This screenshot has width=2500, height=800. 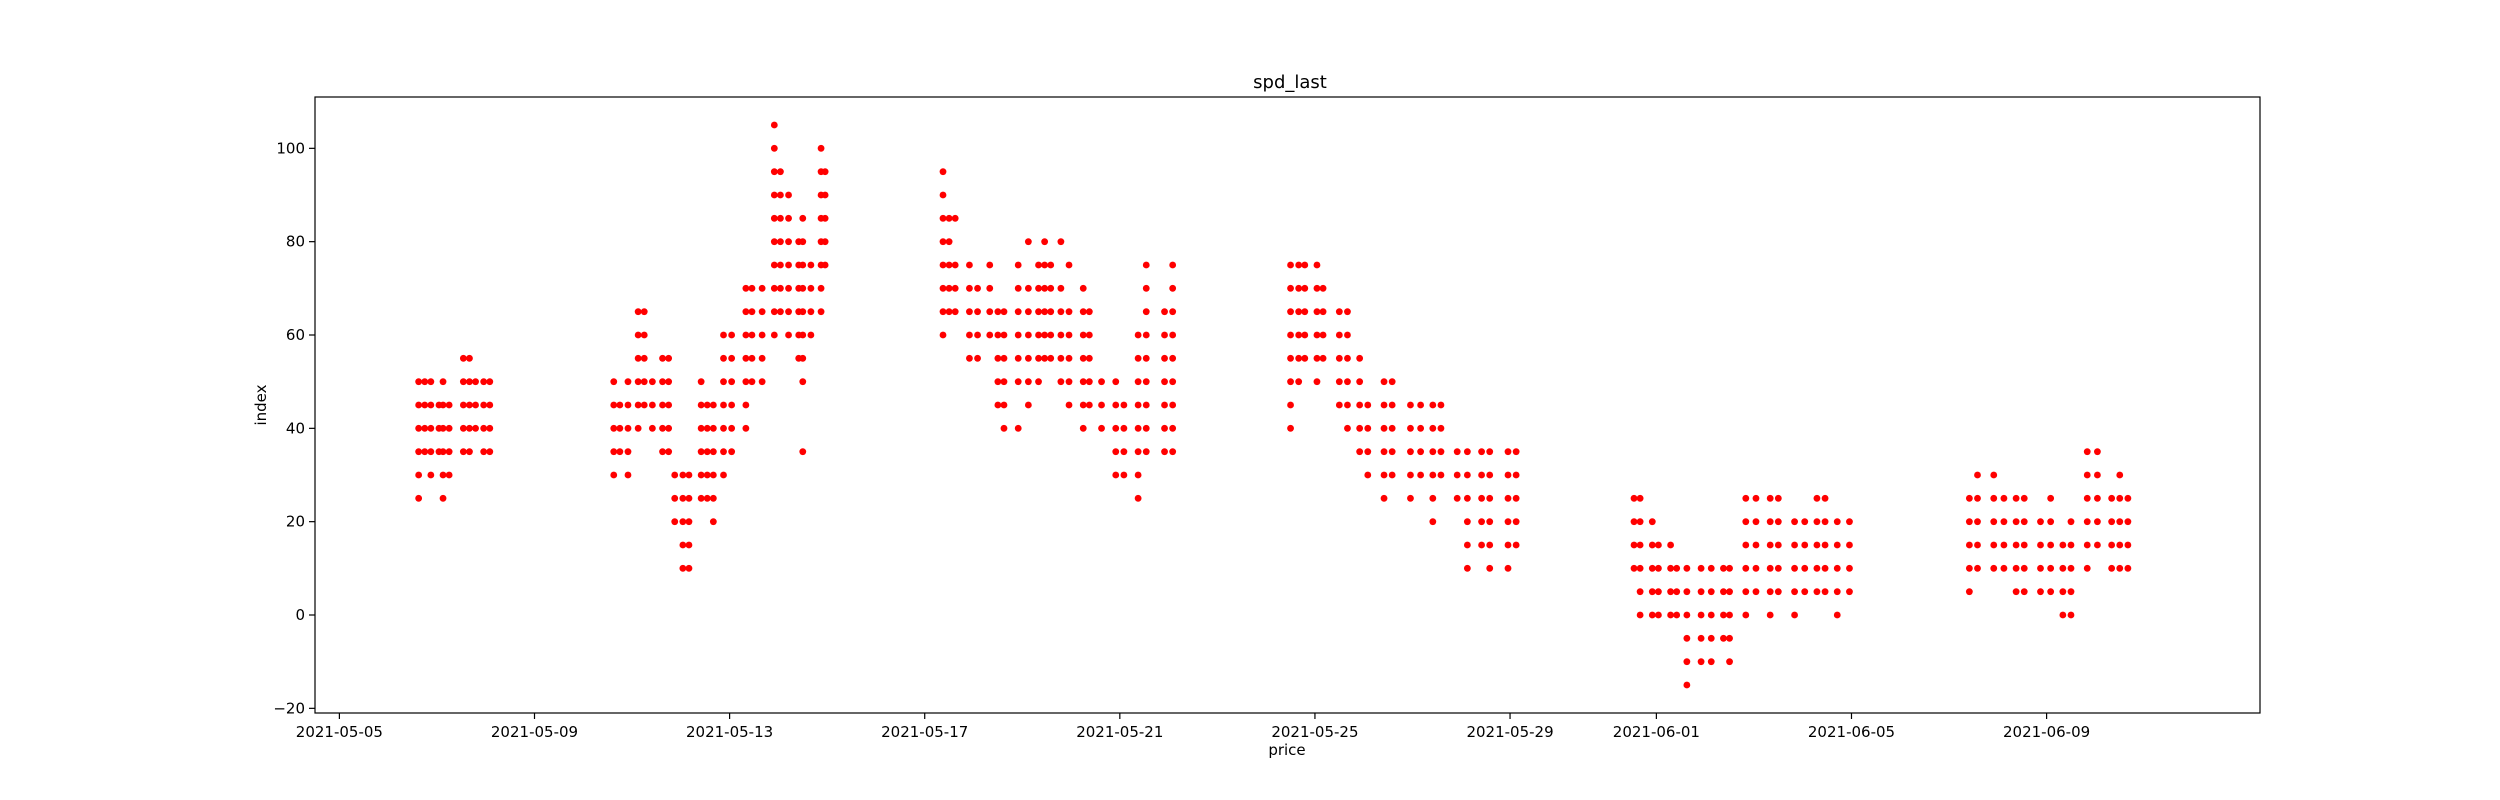 What do you see at coordinates (295, 428) in the screenshot?
I see `y-tick-label: 40` at bounding box center [295, 428].